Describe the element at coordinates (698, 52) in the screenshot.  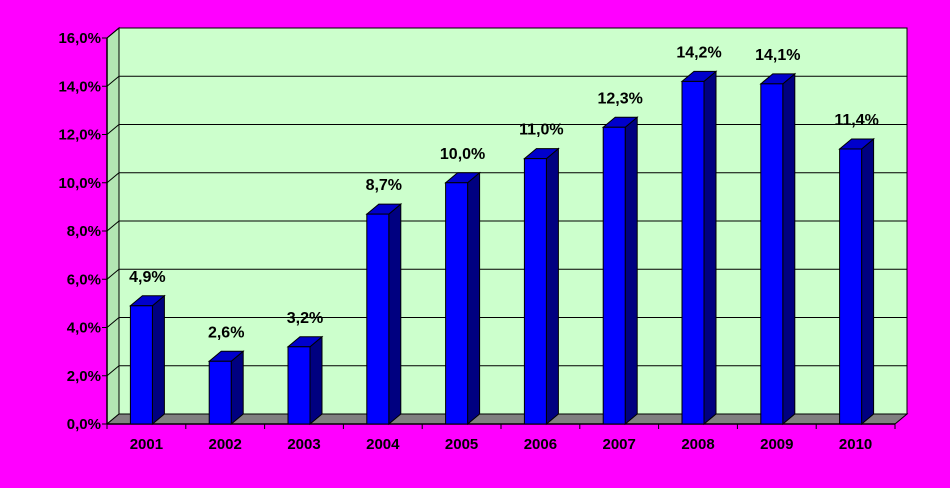
I see `data-label: 14,2%` at that location.